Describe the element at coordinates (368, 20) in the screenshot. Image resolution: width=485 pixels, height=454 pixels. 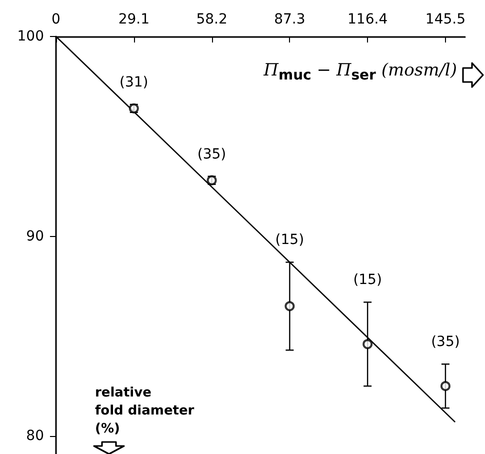
I see `x-tick-label: 116.4` at that location.